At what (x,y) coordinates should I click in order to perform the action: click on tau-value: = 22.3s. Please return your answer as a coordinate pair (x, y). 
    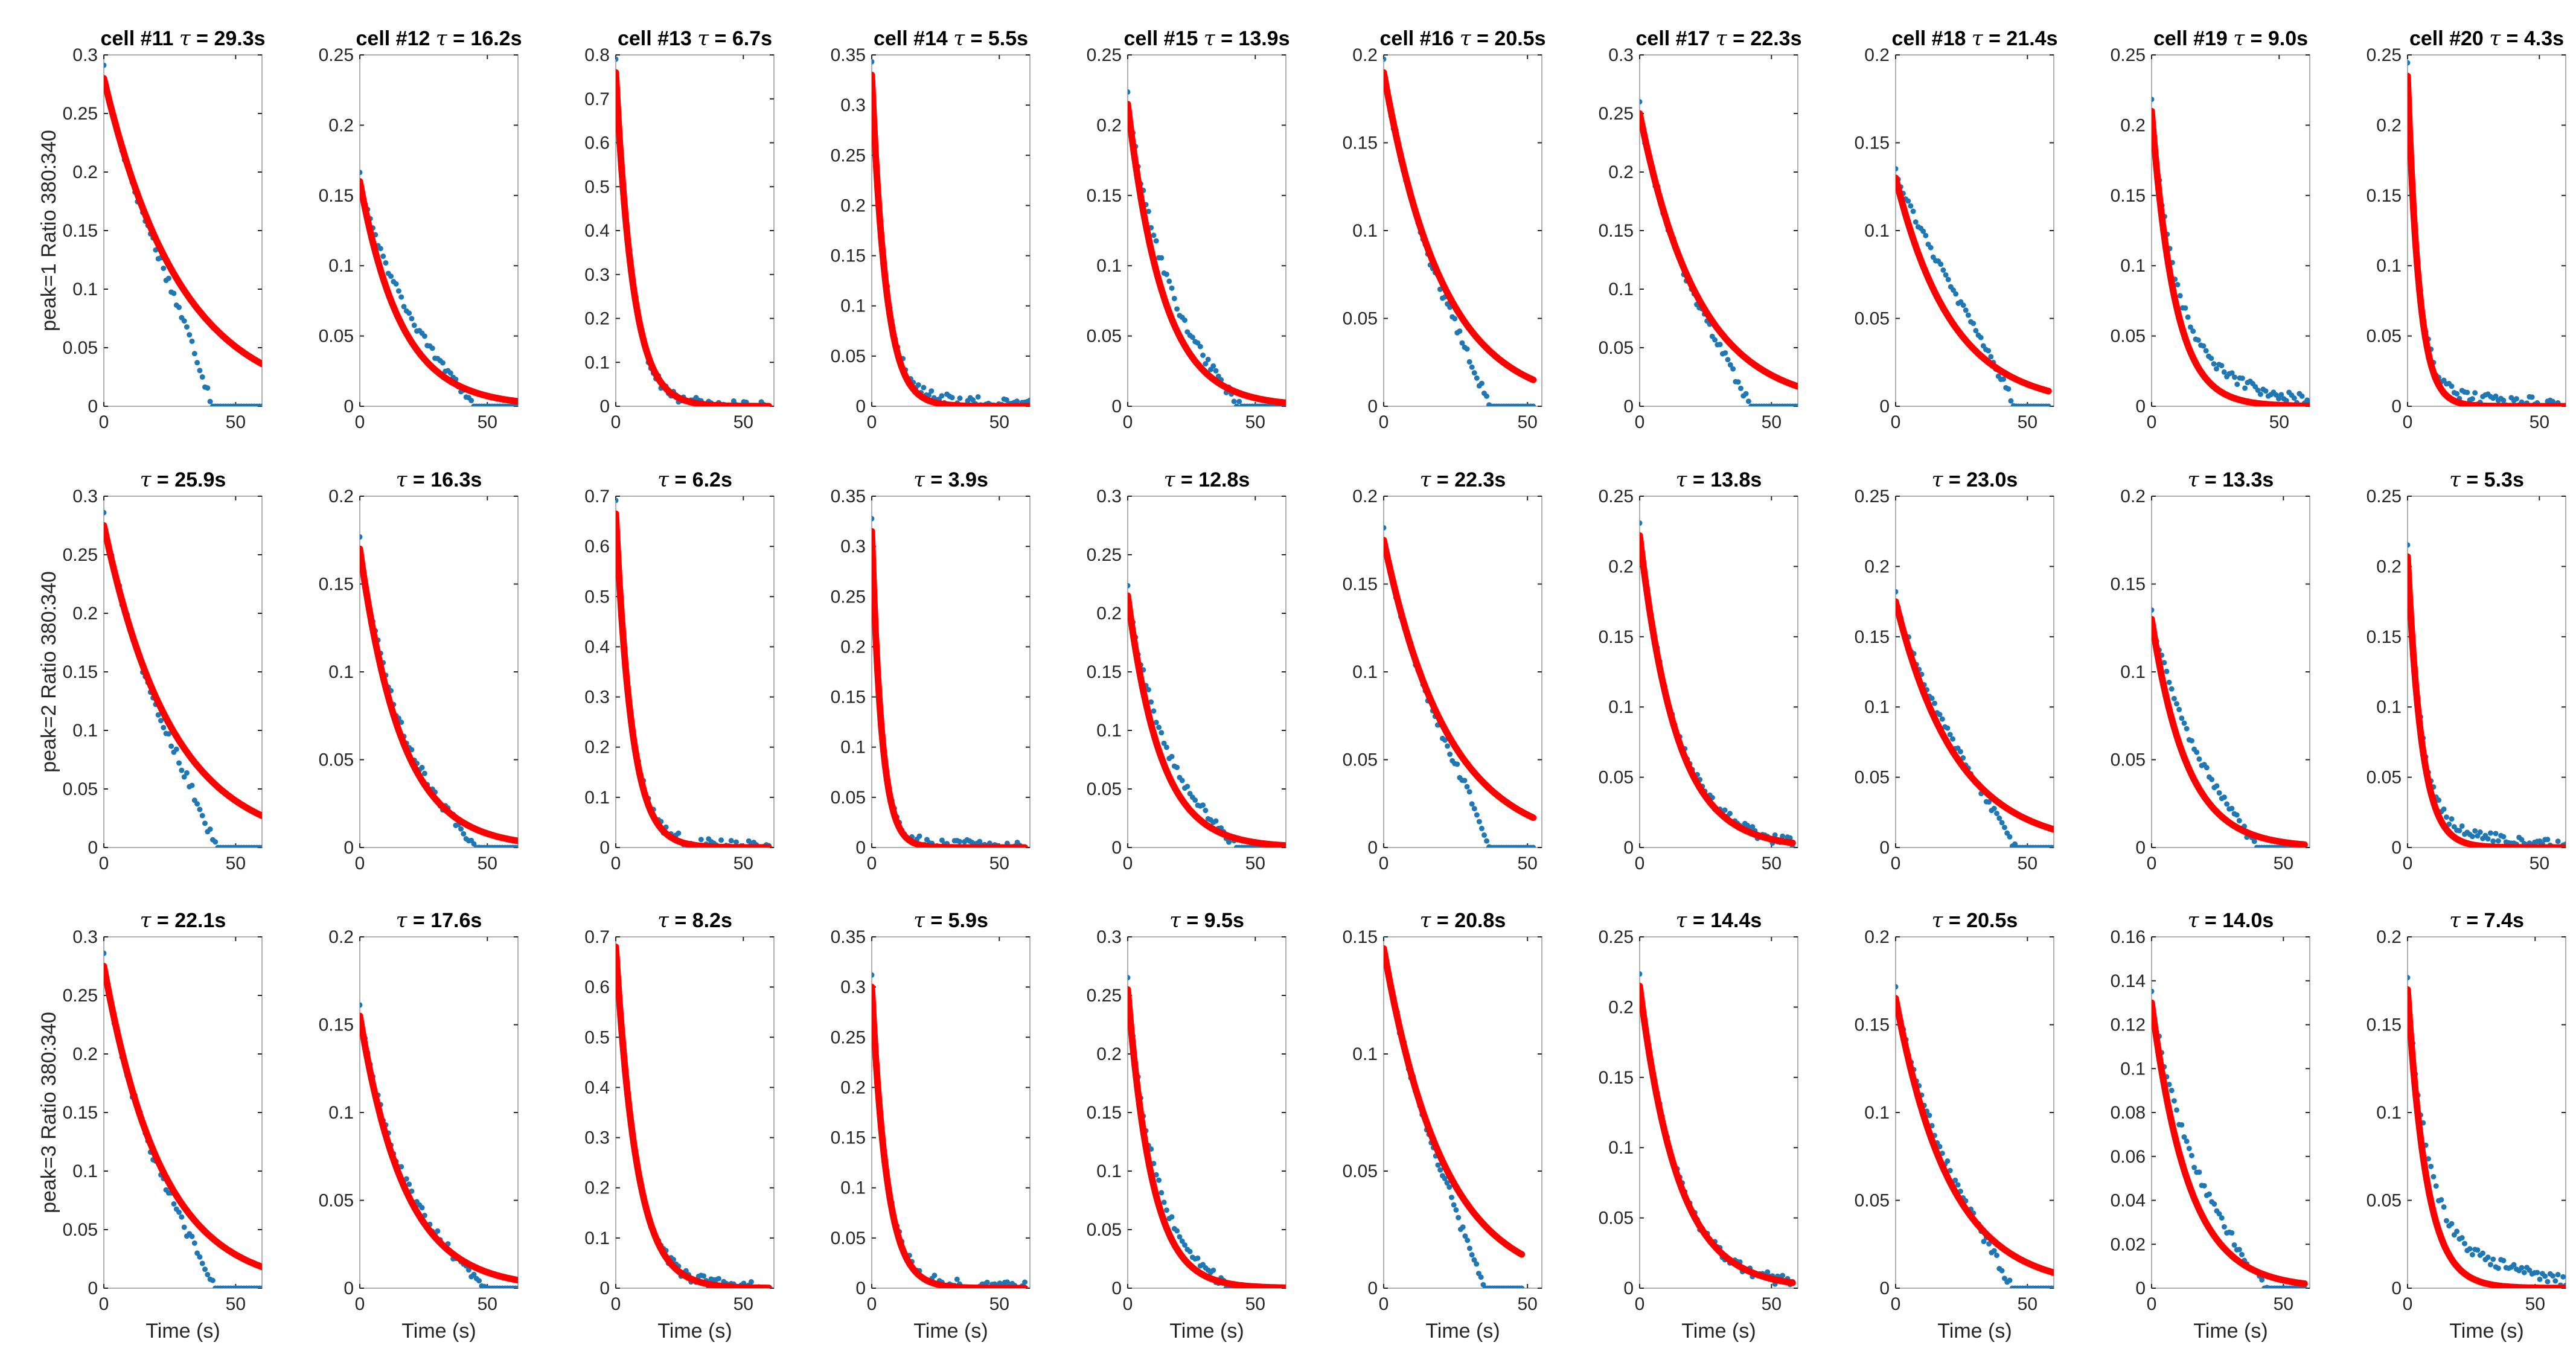
    Looking at the image, I should click on (1765, 38).